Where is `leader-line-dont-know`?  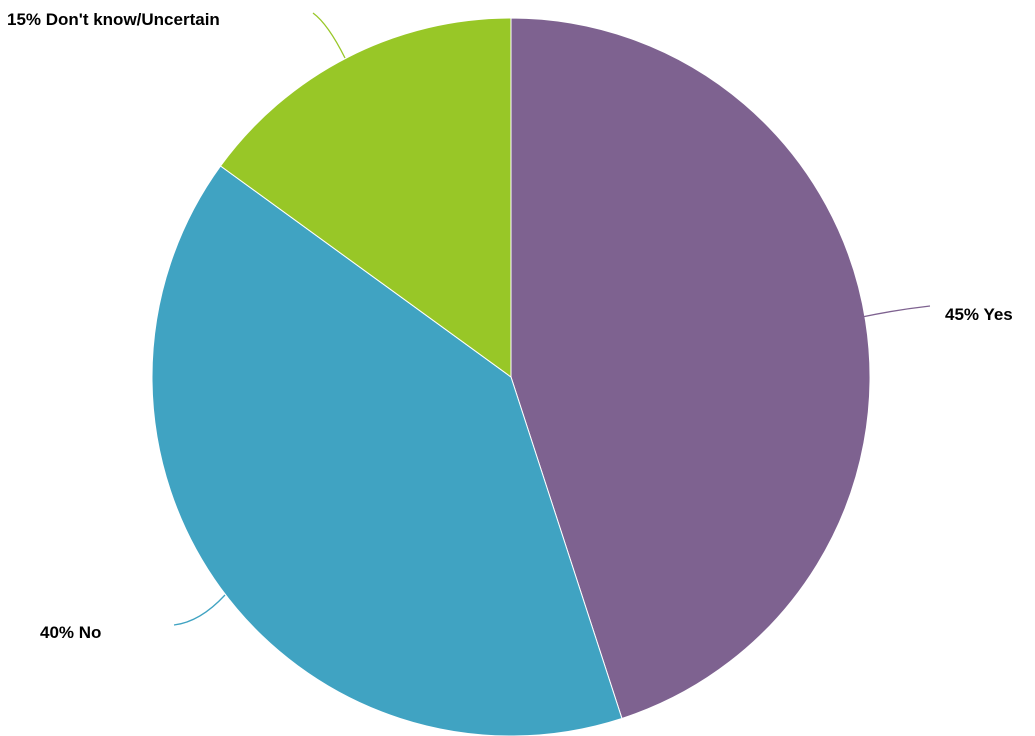 leader-line-dont-know is located at coordinates (329, 35).